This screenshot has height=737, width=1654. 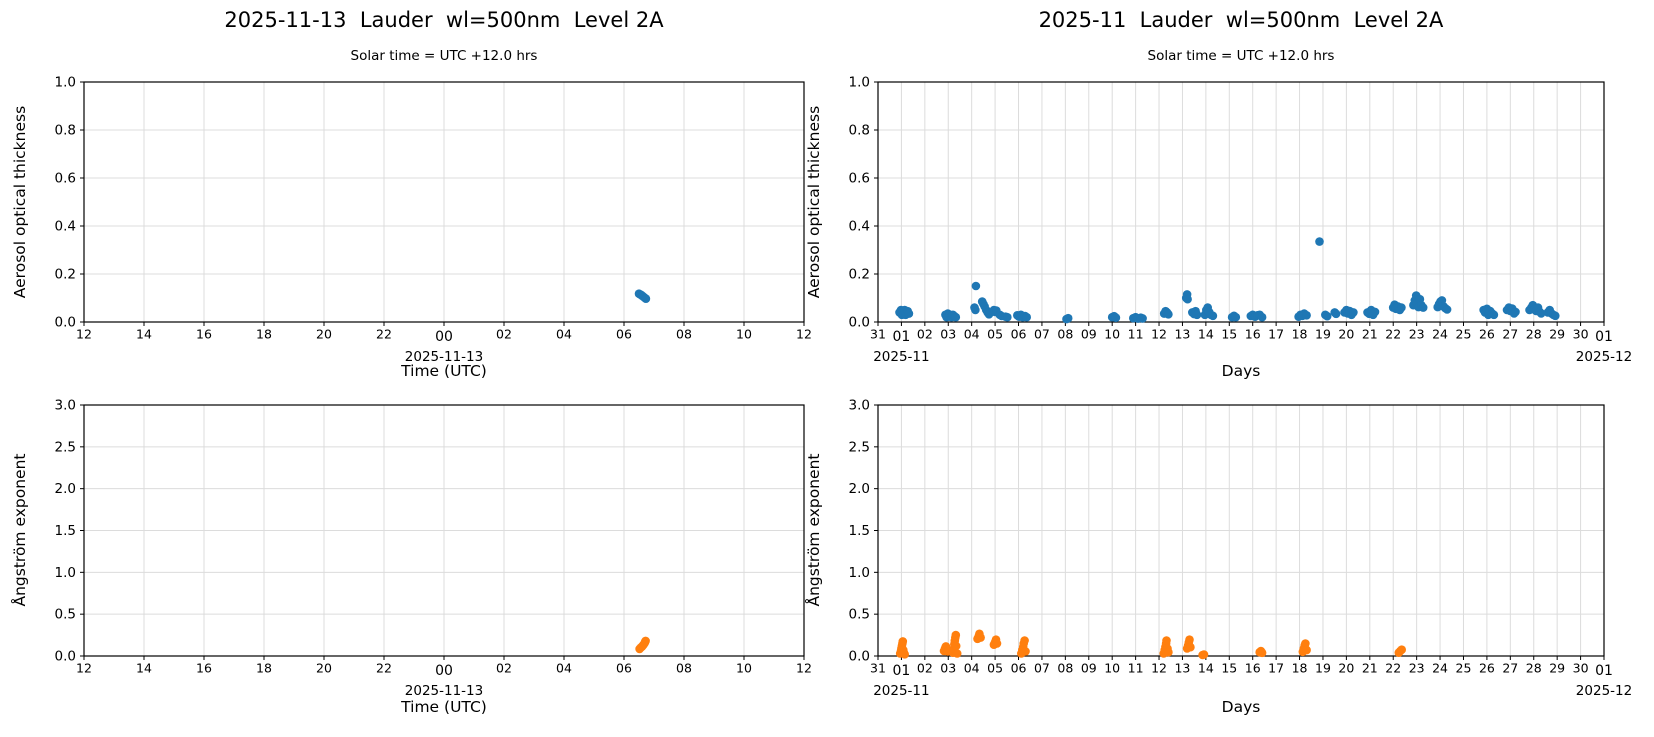 I want to click on chart-subtitle-top-left: Solar time = UTC +12.0 hrs, so click(x=444, y=56).